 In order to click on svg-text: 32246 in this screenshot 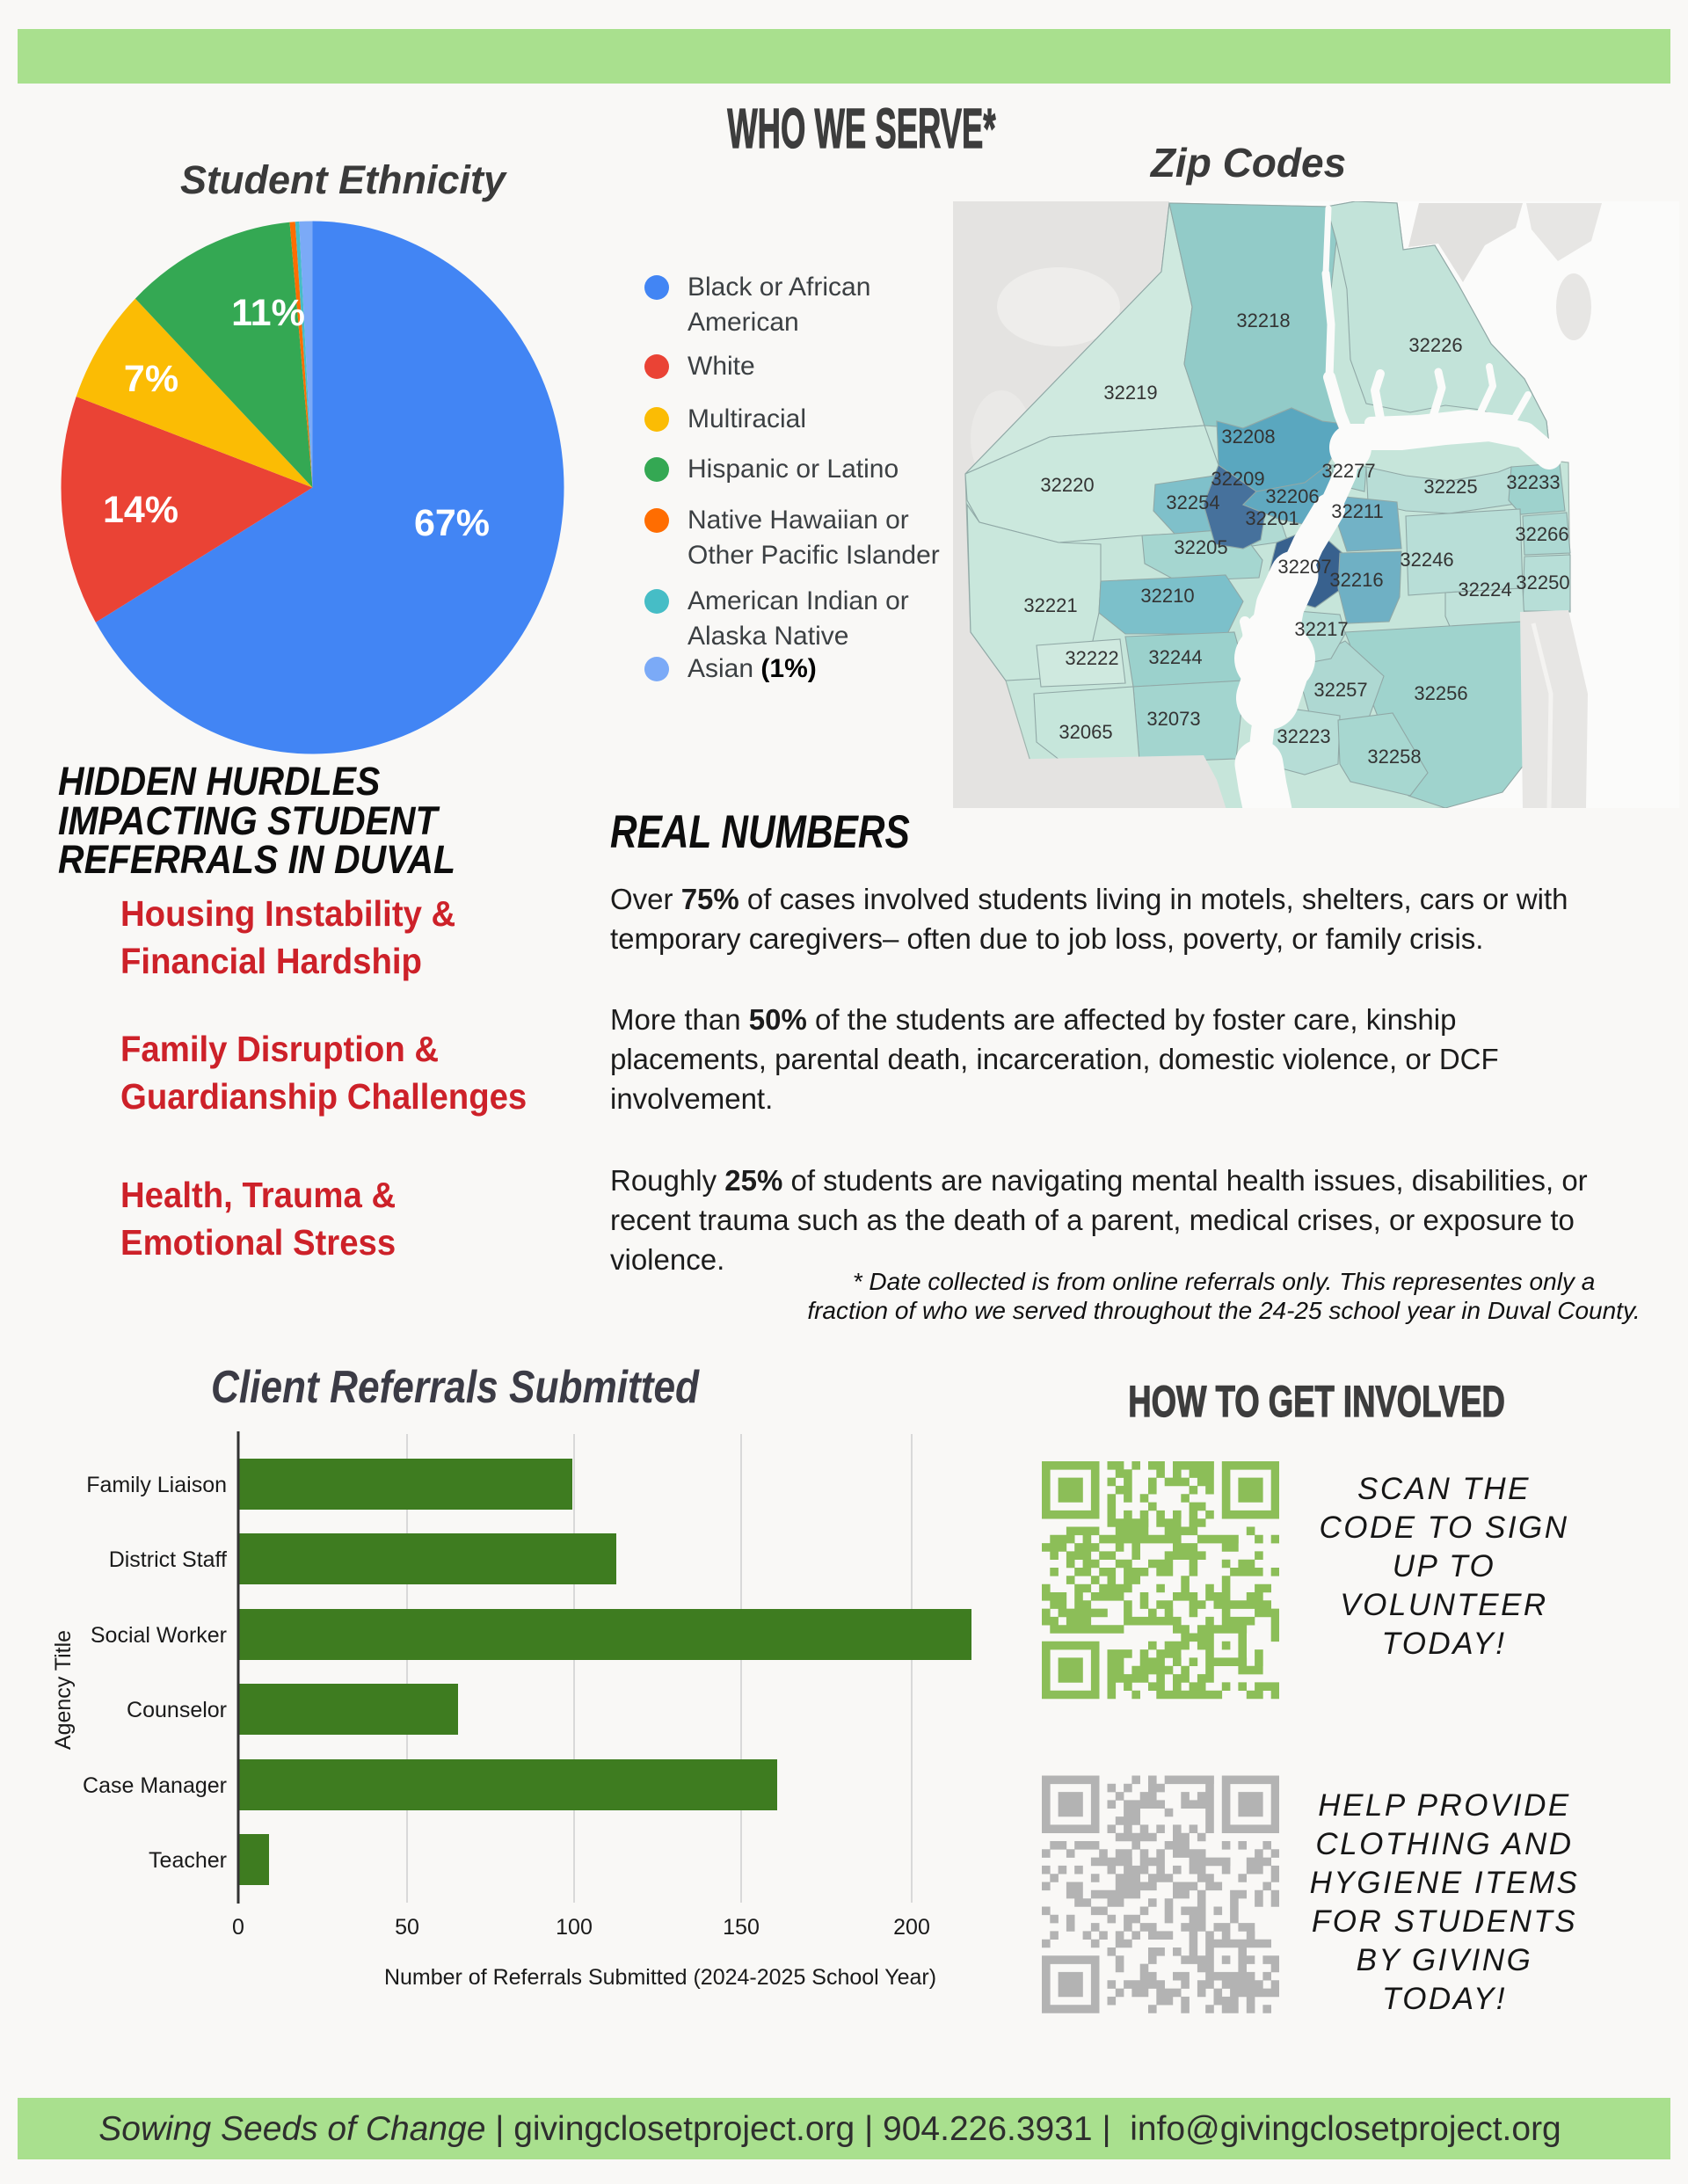, I will do `click(1426, 560)`.